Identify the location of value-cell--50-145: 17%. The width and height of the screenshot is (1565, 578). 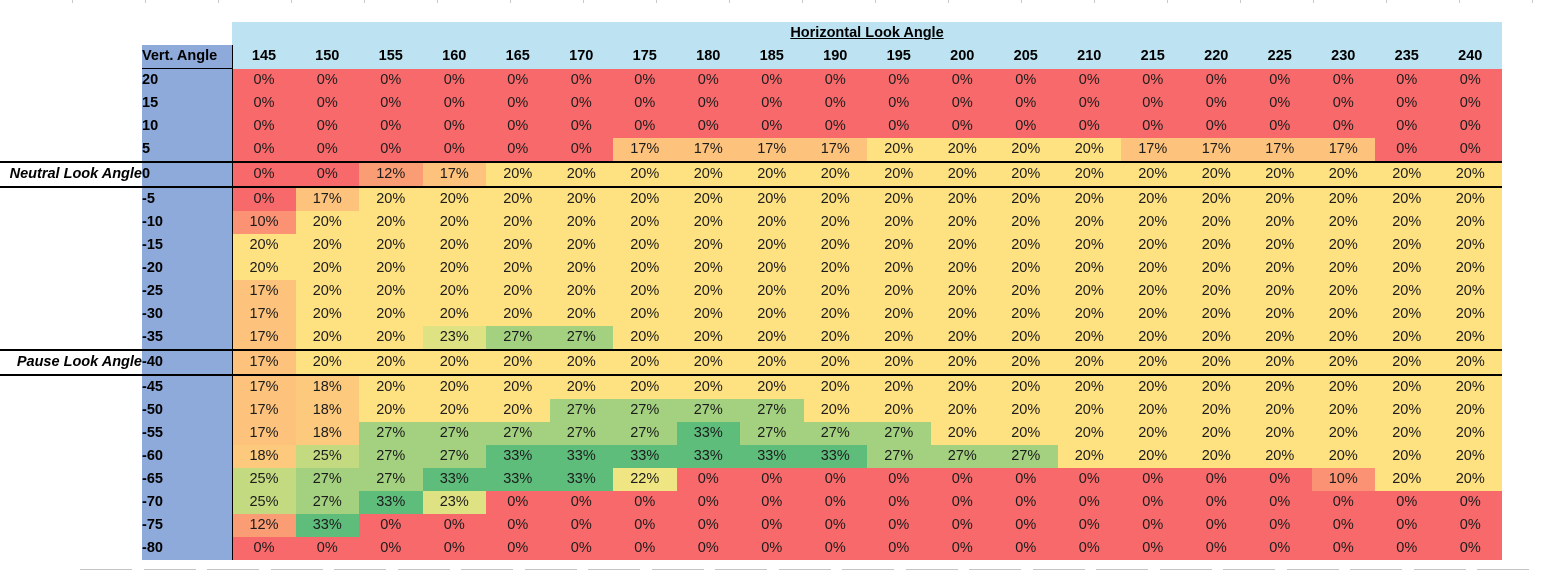
(264, 410).